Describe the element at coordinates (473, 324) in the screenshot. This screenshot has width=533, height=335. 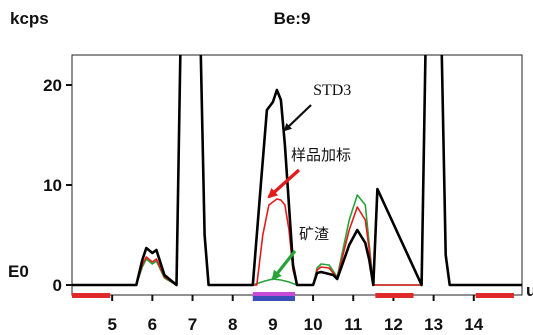
I see `x-tick-label: 14` at that location.